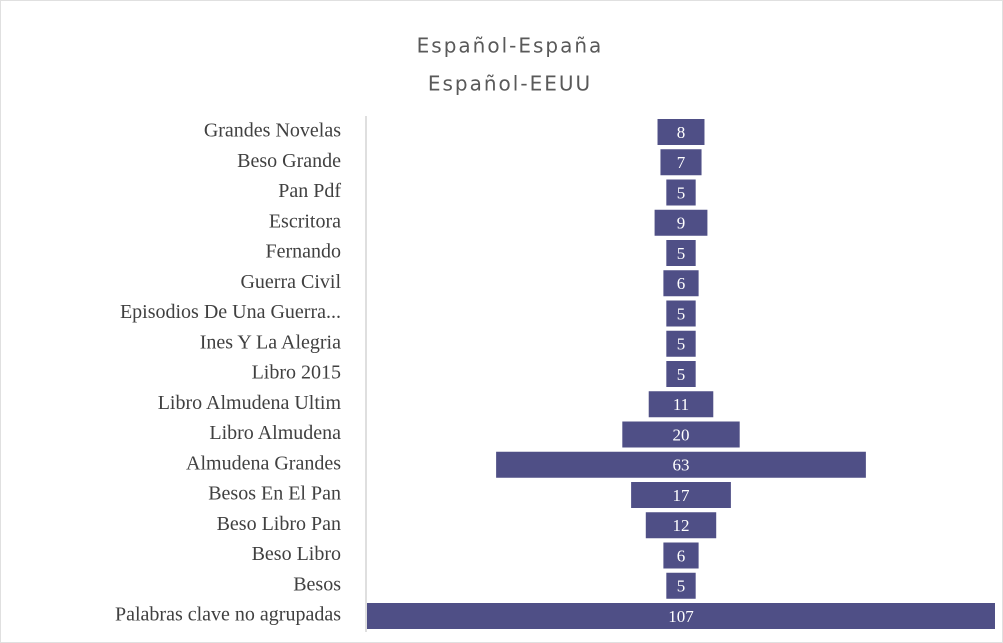 The height and width of the screenshot is (643, 1003). What do you see at coordinates (270, 342) in the screenshot?
I see `category-label: Ines Y La Alegria` at bounding box center [270, 342].